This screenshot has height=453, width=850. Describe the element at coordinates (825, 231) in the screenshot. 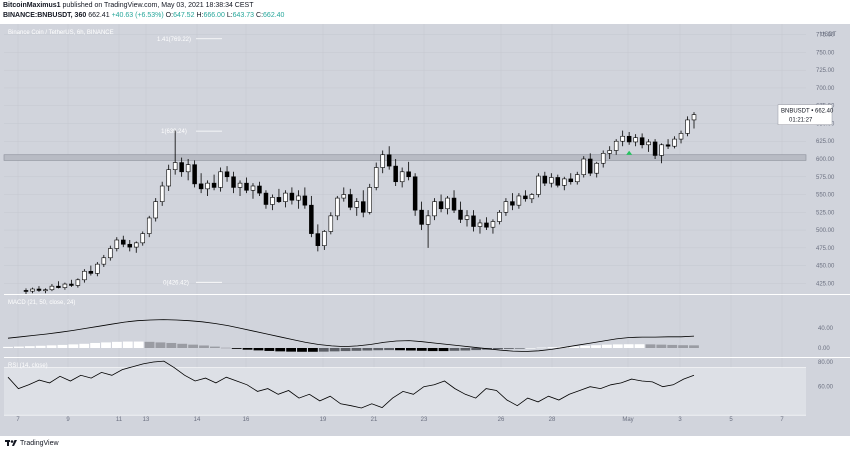

I see `price-tick-label: 500.00` at that location.